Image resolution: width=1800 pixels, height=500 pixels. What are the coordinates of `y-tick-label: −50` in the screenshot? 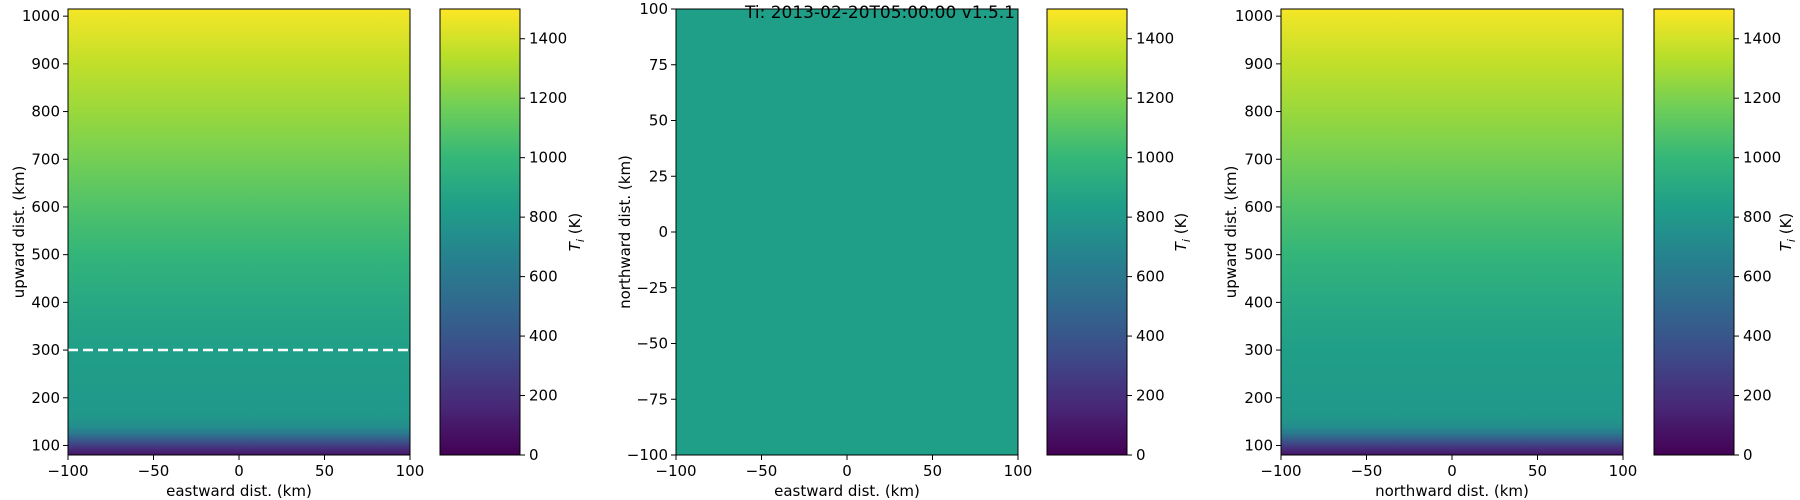 It's located at (652, 344).